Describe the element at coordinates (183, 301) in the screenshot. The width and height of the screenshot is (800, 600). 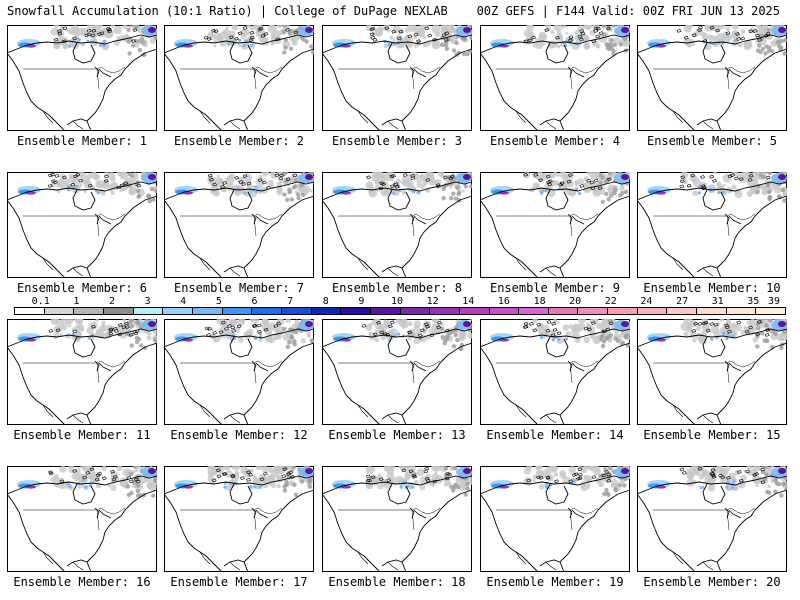
I see `legend-label: 4` at that location.